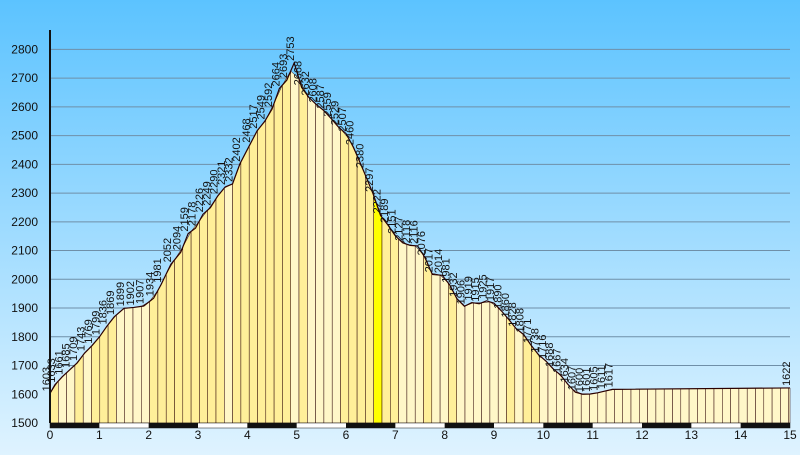 The image size is (800, 455). I want to click on elevation-label: 2189, so click(385, 210).